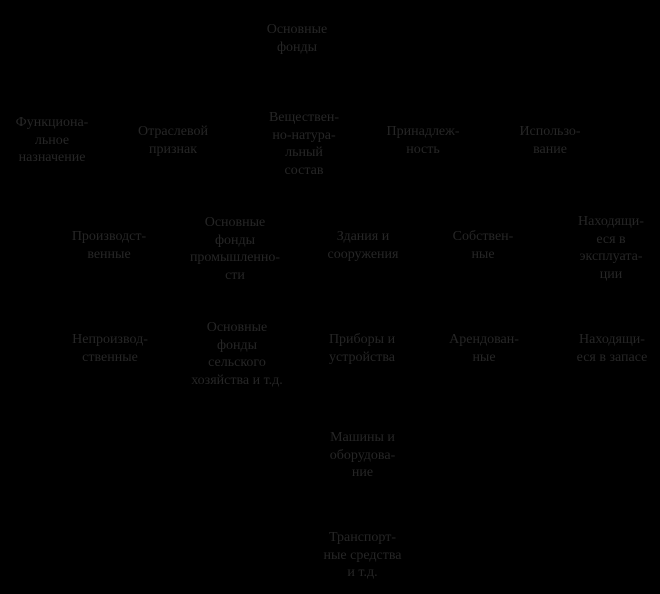  What do you see at coordinates (235, 249) in the screenshot?
I see `category-industry-fixed-assets: Основные фонды промышленно- сти` at bounding box center [235, 249].